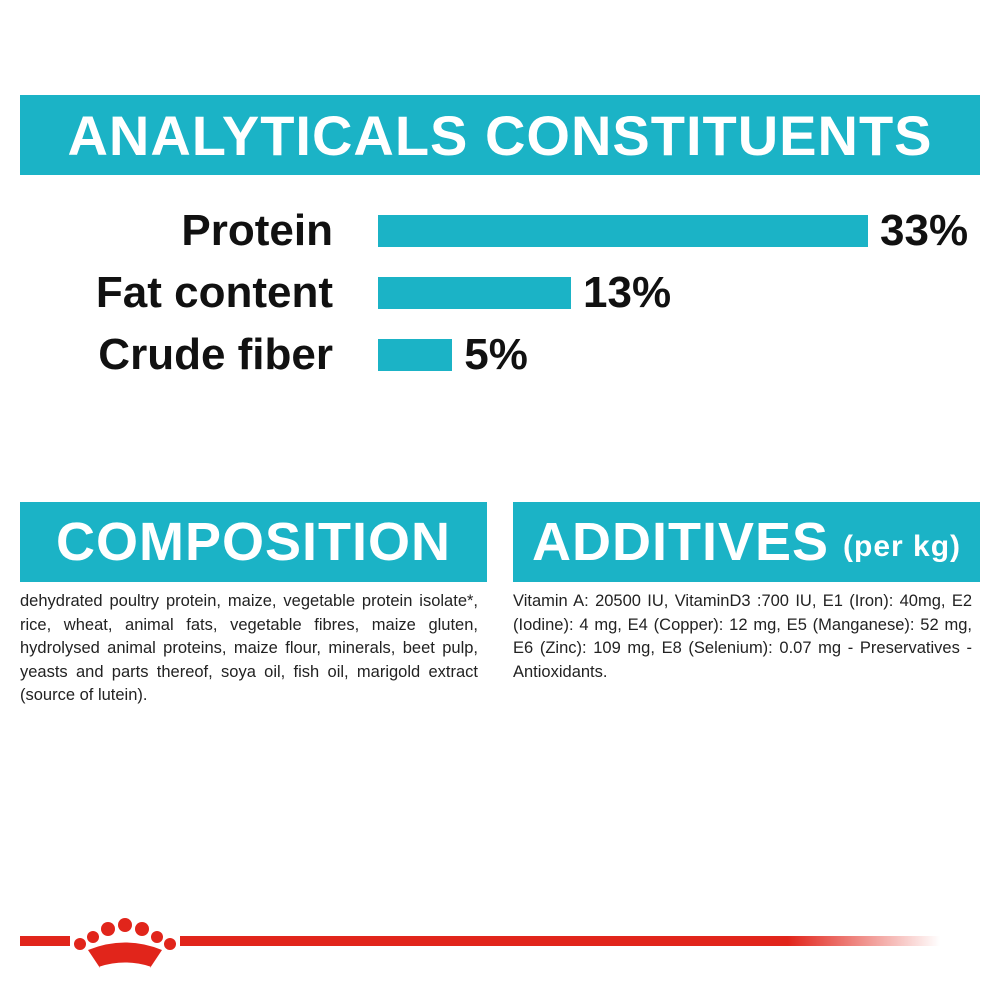  What do you see at coordinates (924, 230) in the screenshot?
I see `value-label: 33%` at bounding box center [924, 230].